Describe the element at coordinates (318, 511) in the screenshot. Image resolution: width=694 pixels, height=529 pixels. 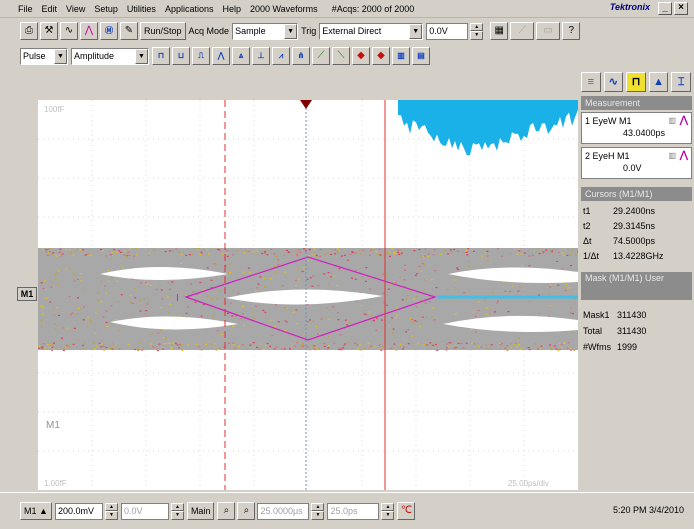
I see `horizontal-position-spinner: ▲ ▼` at that location.